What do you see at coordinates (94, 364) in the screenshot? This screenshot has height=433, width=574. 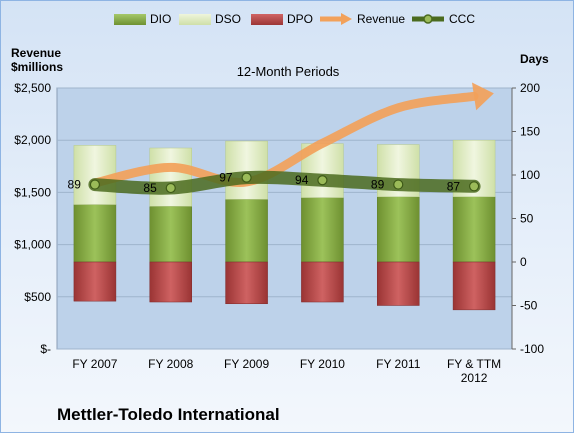 I see `x-axis-tick-label: FY 2007` at bounding box center [94, 364].